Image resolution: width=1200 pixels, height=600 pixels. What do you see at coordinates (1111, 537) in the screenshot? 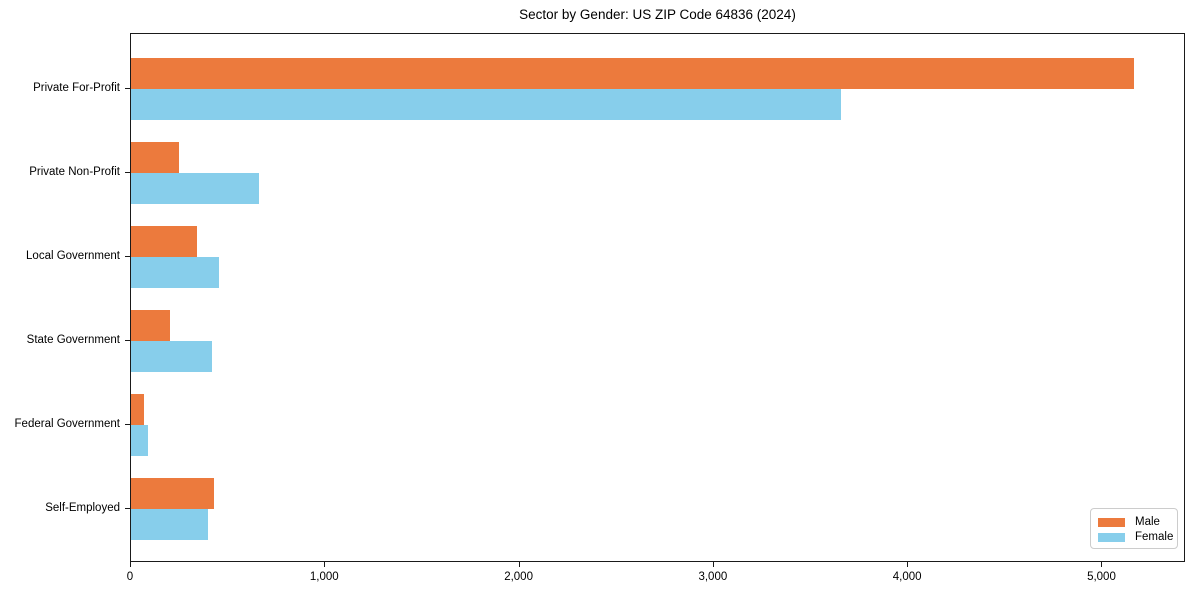
I see `legend-swatch-female` at bounding box center [1111, 537].